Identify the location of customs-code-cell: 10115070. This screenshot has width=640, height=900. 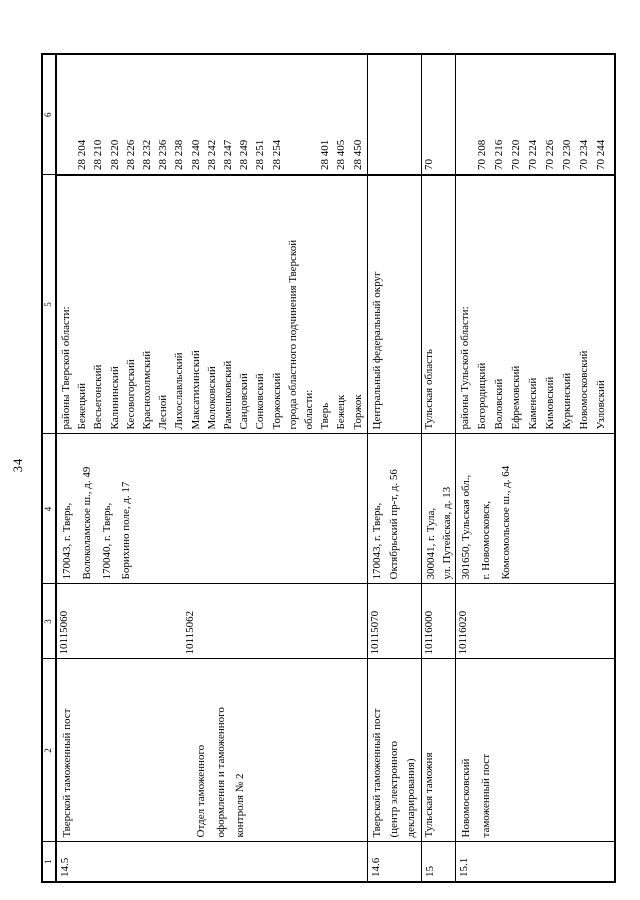
(394, 621).